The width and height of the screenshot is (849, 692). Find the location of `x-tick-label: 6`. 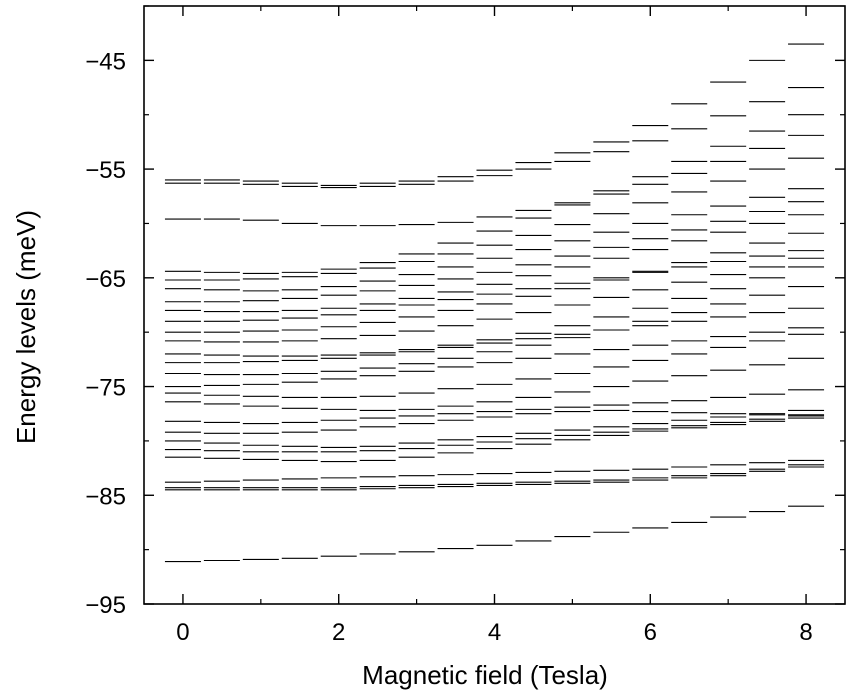

x-tick-label: 6 is located at coordinates (650, 632).